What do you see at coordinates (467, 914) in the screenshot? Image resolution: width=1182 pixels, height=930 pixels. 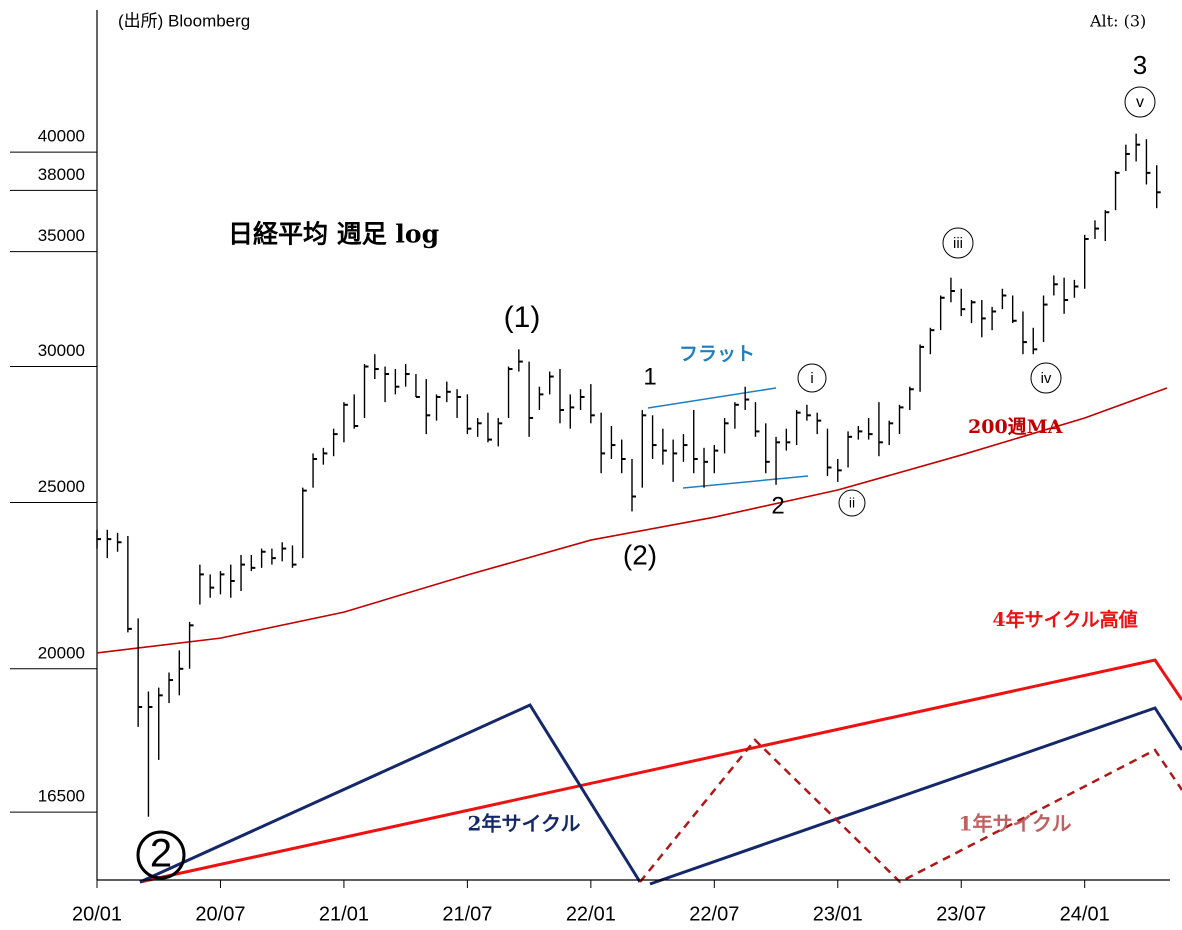 I see `x-tick-label: 21/07` at bounding box center [467, 914].